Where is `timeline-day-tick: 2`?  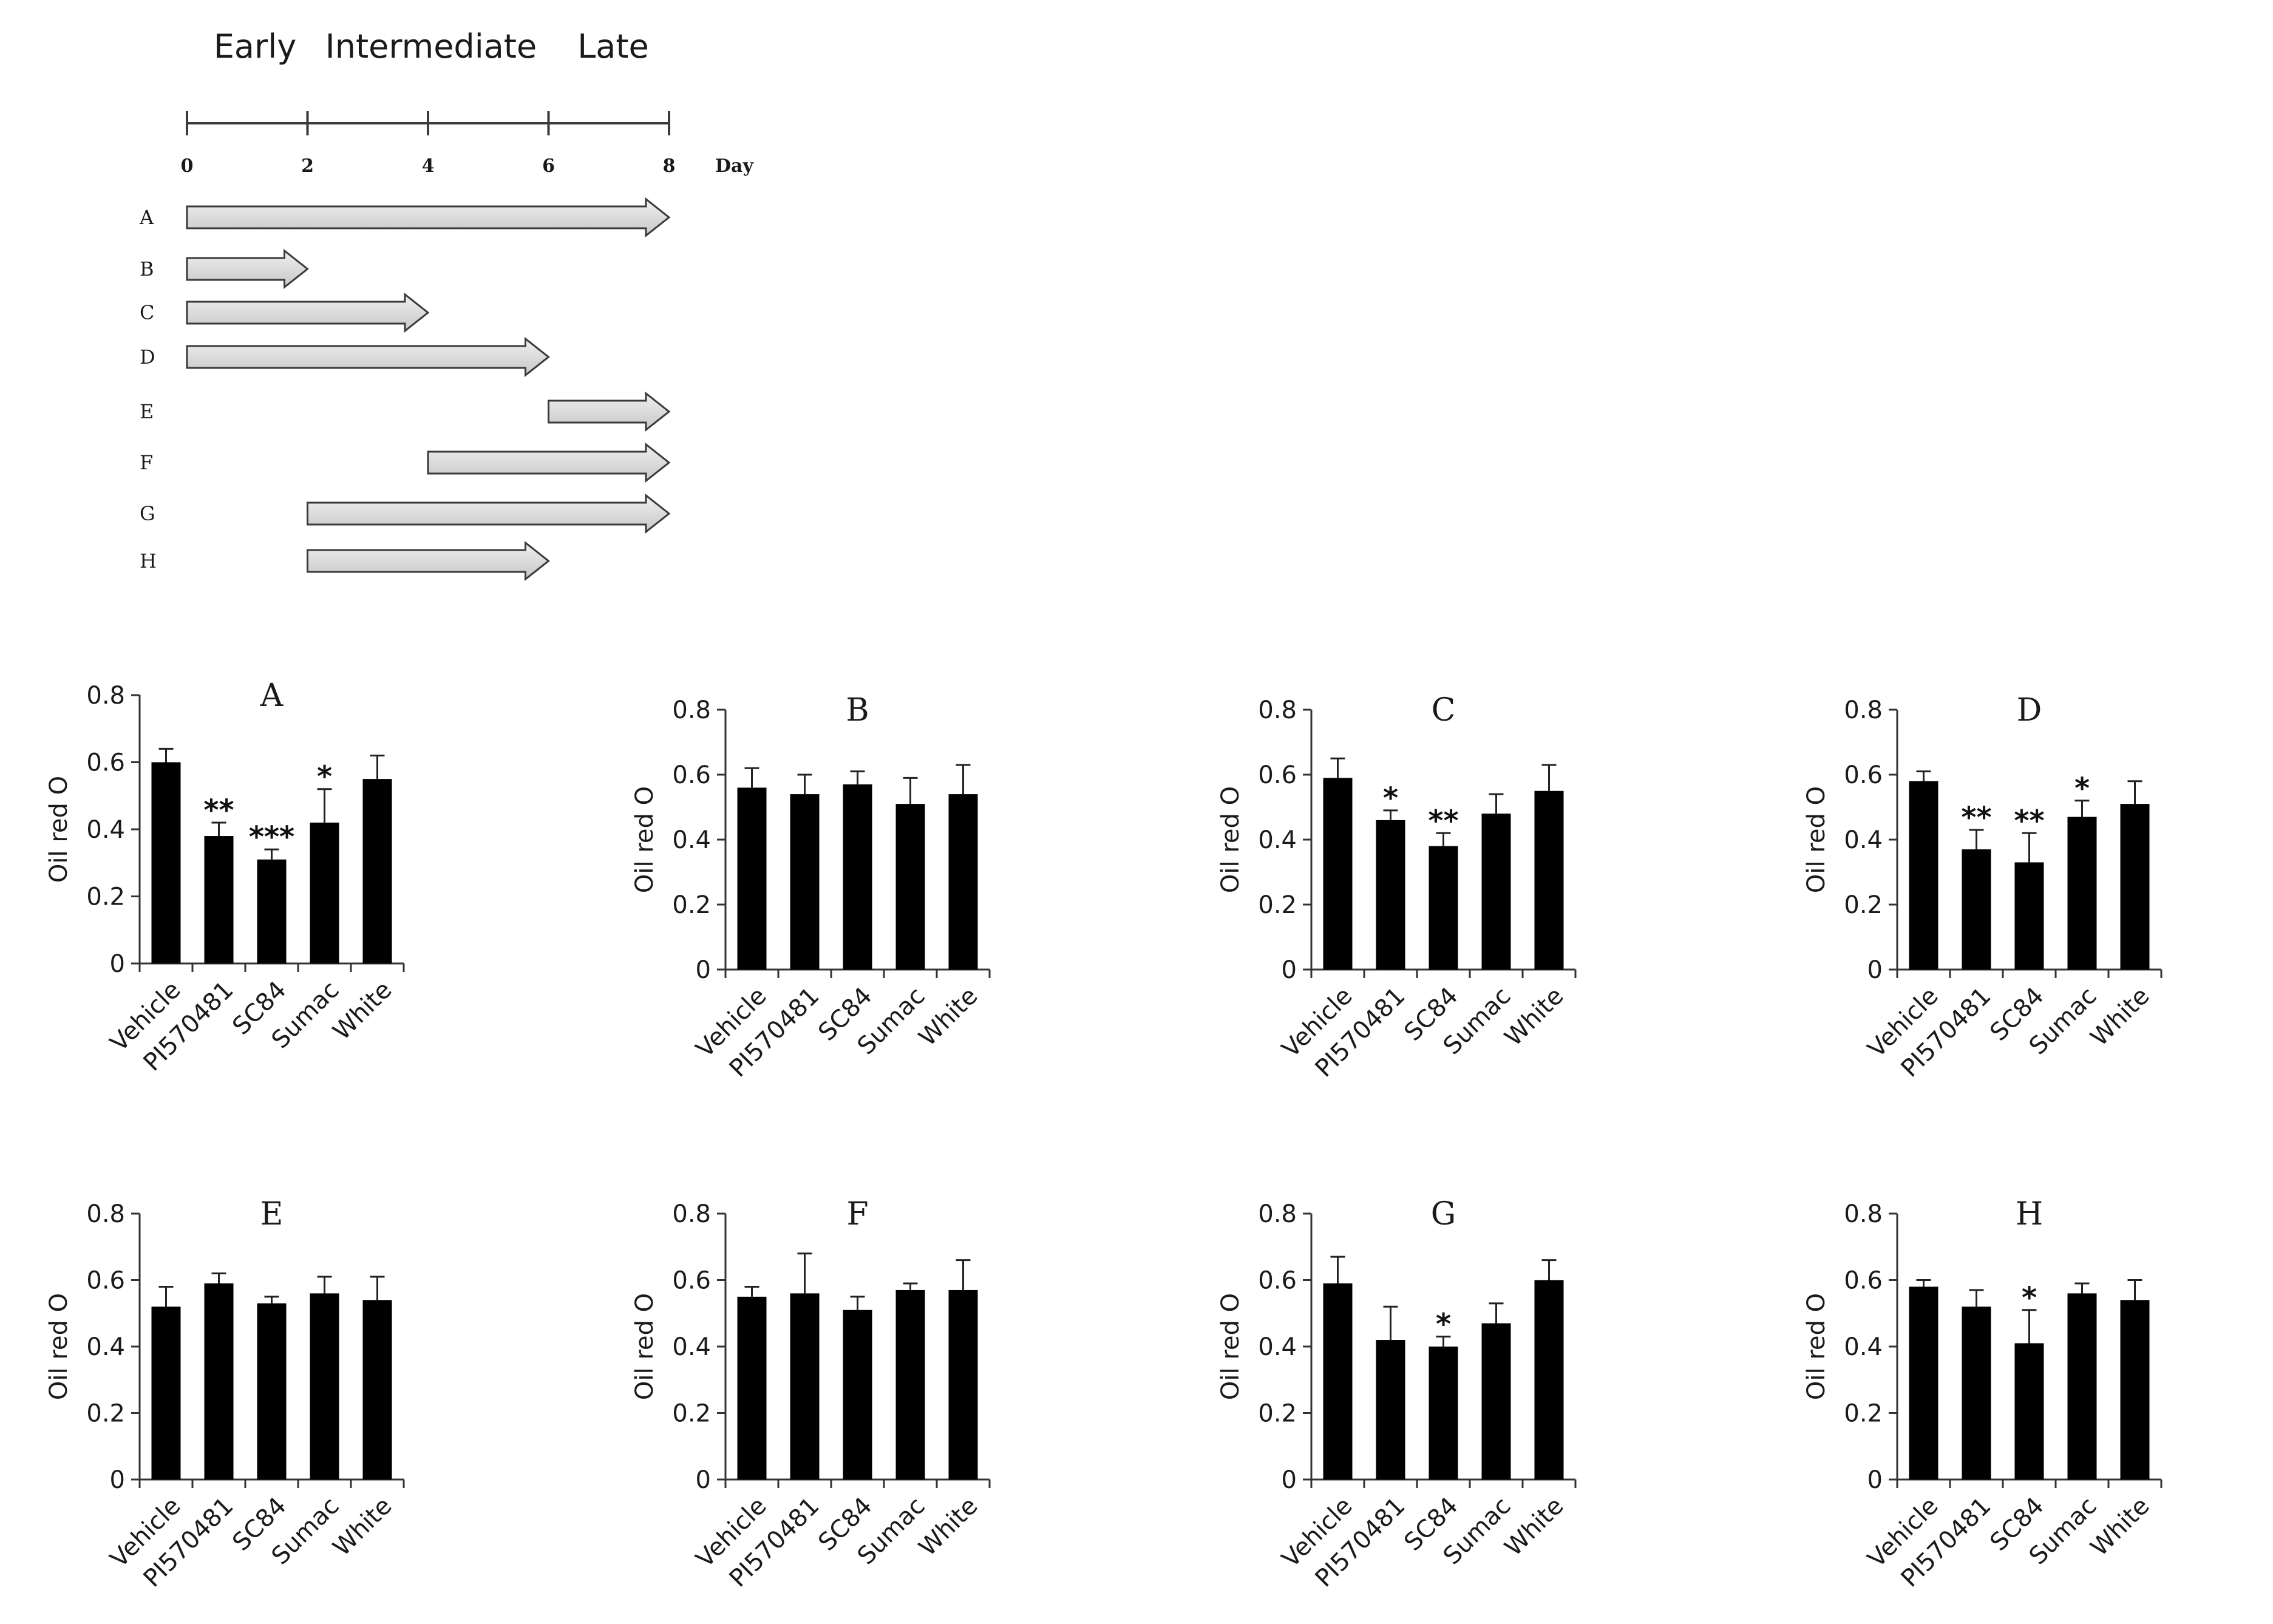
timeline-day-tick: 2 is located at coordinates (307, 166).